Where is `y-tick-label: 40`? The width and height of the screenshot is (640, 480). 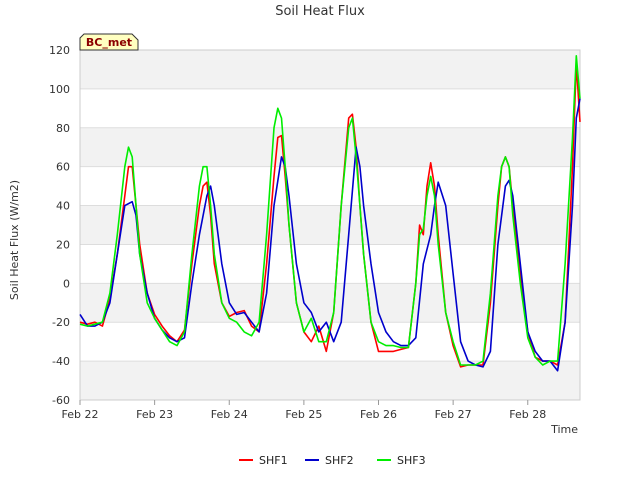
y-tick-label: 40 is located at coordinates (63, 206).